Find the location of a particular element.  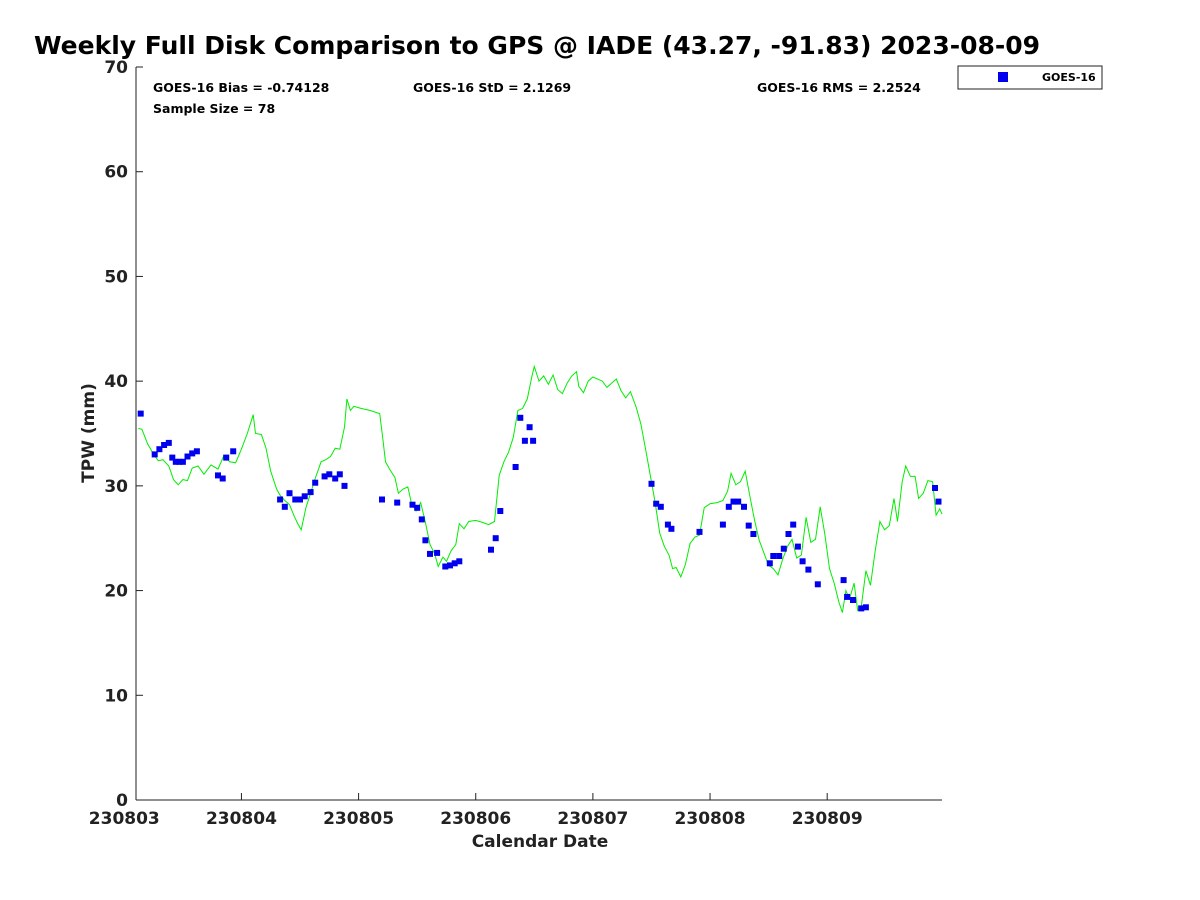

y-axis: 0 10 20 30 40 50 60 70 is located at coordinates (123, 434).